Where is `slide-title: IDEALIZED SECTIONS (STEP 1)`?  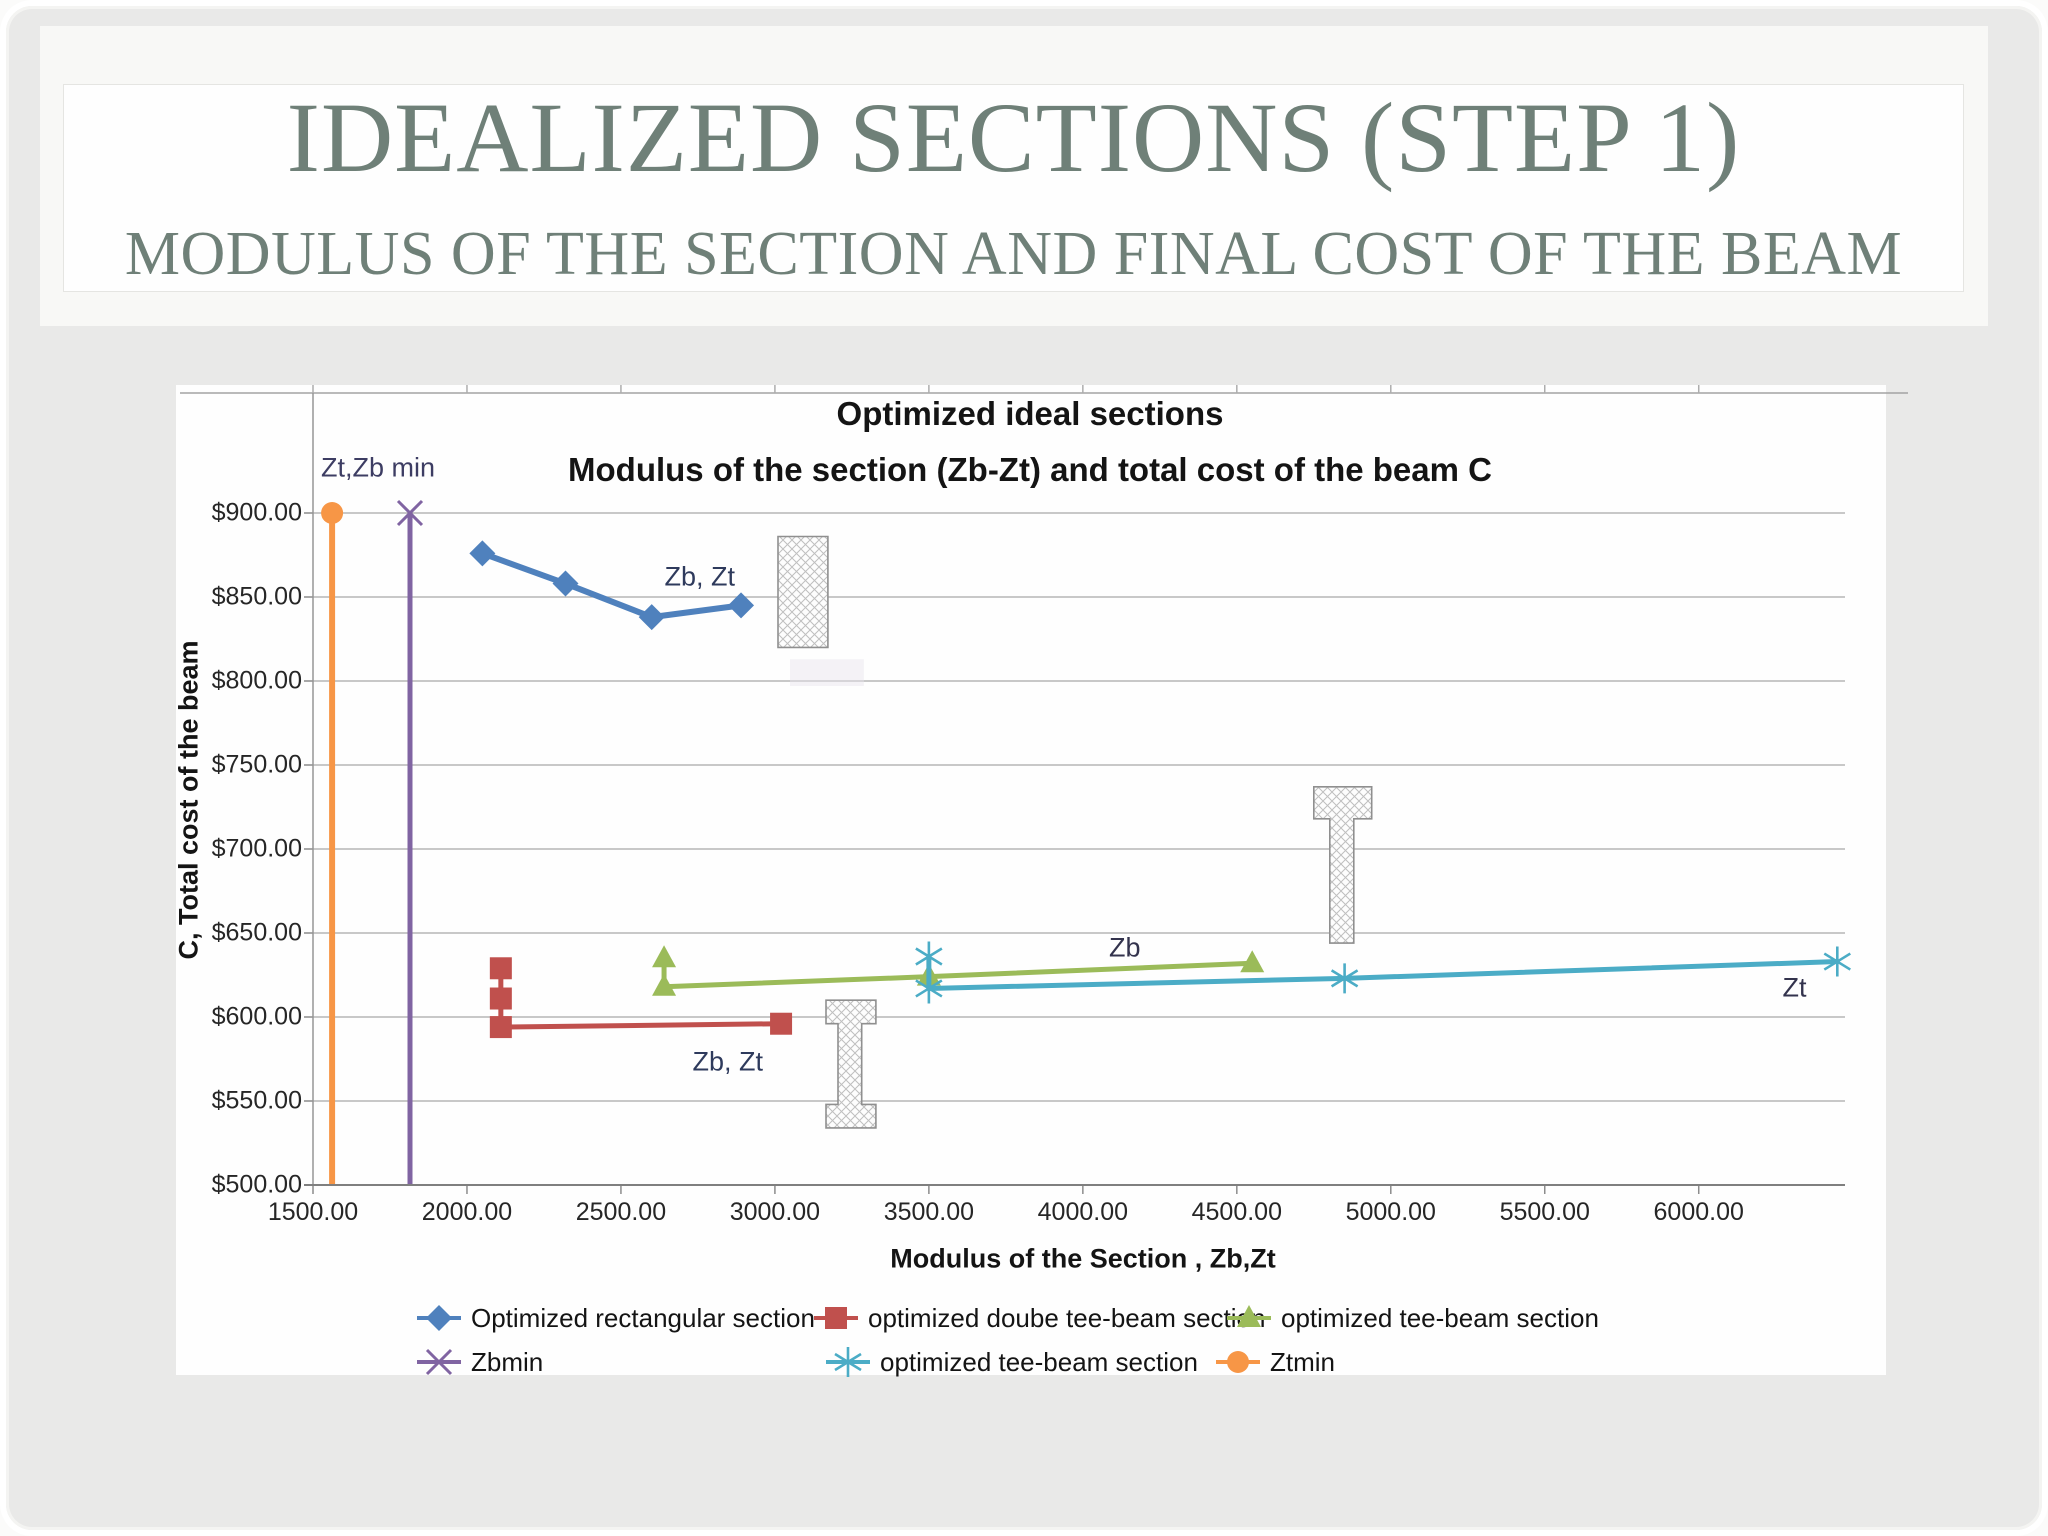
slide-title: IDEALIZED SECTIONS (STEP 1) is located at coordinates (1013, 137).